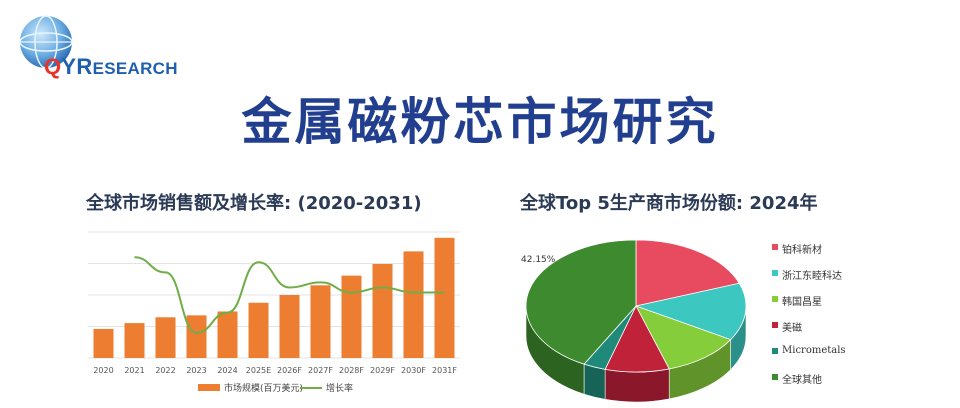 The image size is (960, 408). What do you see at coordinates (96, 45) in the screenshot?
I see `qyresearch-logo: QYRESEARCH` at bounding box center [96, 45].